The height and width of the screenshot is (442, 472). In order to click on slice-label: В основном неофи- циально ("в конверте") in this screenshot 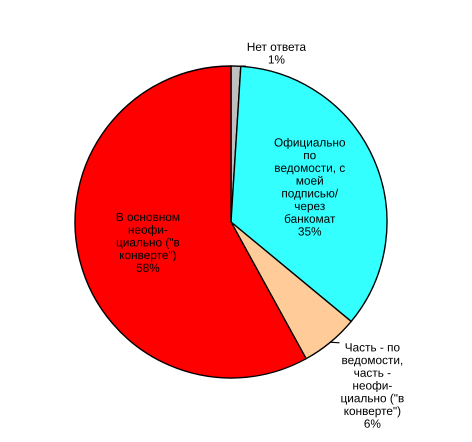, I will do `click(148, 237)`.